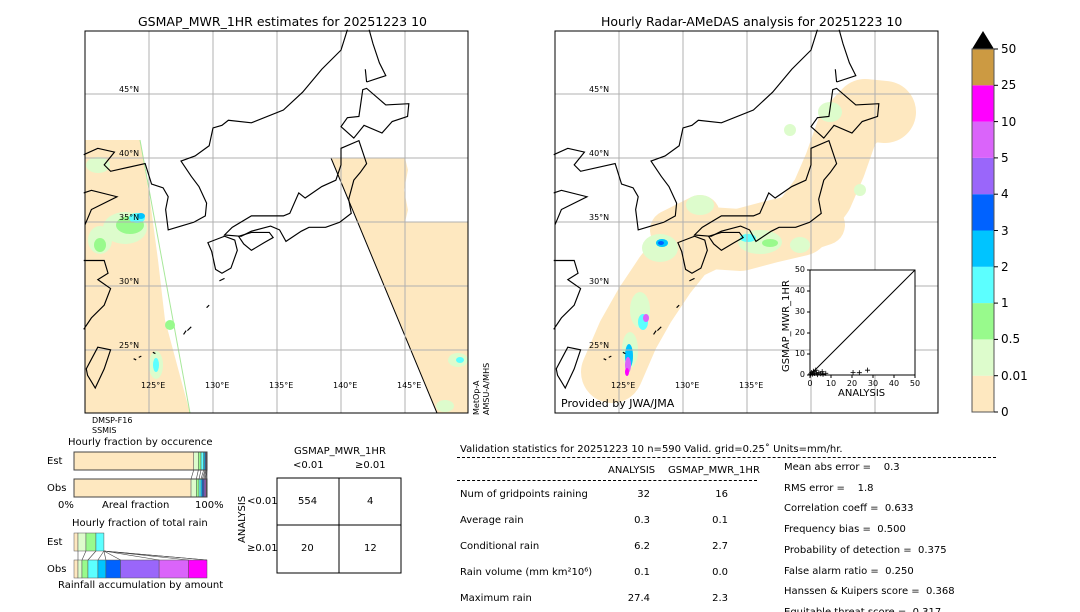  I want to click on lat-label: 35°N, so click(599, 217).